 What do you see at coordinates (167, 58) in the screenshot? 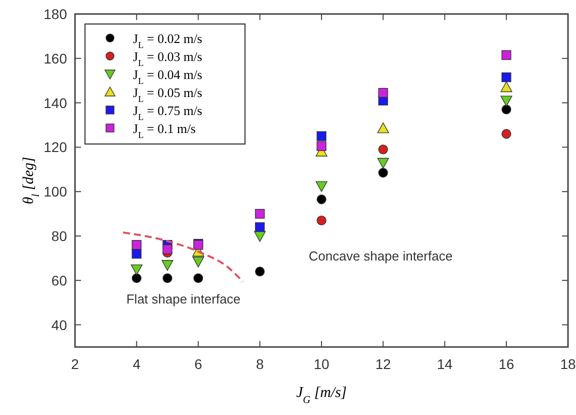
I see `legend-label: J$_{L}$ = 0.03 m/s` at bounding box center [167, 58].